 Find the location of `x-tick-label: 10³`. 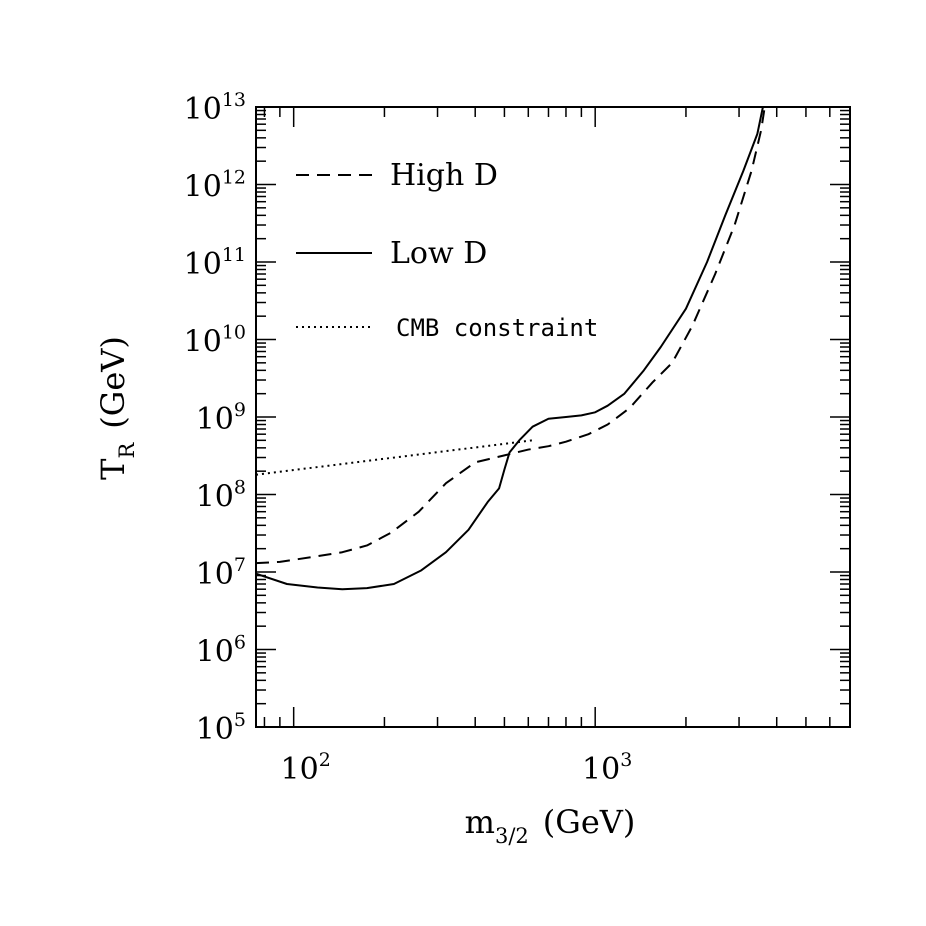

x-tick-label: 10³ is located at coordinates (607, 768).